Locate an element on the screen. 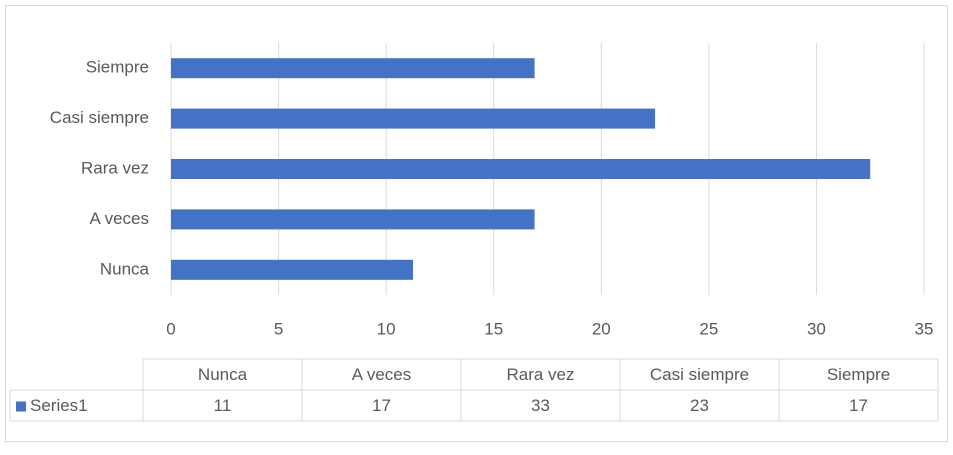  x-tick-label: 0 is located at coordinates (170, 328).